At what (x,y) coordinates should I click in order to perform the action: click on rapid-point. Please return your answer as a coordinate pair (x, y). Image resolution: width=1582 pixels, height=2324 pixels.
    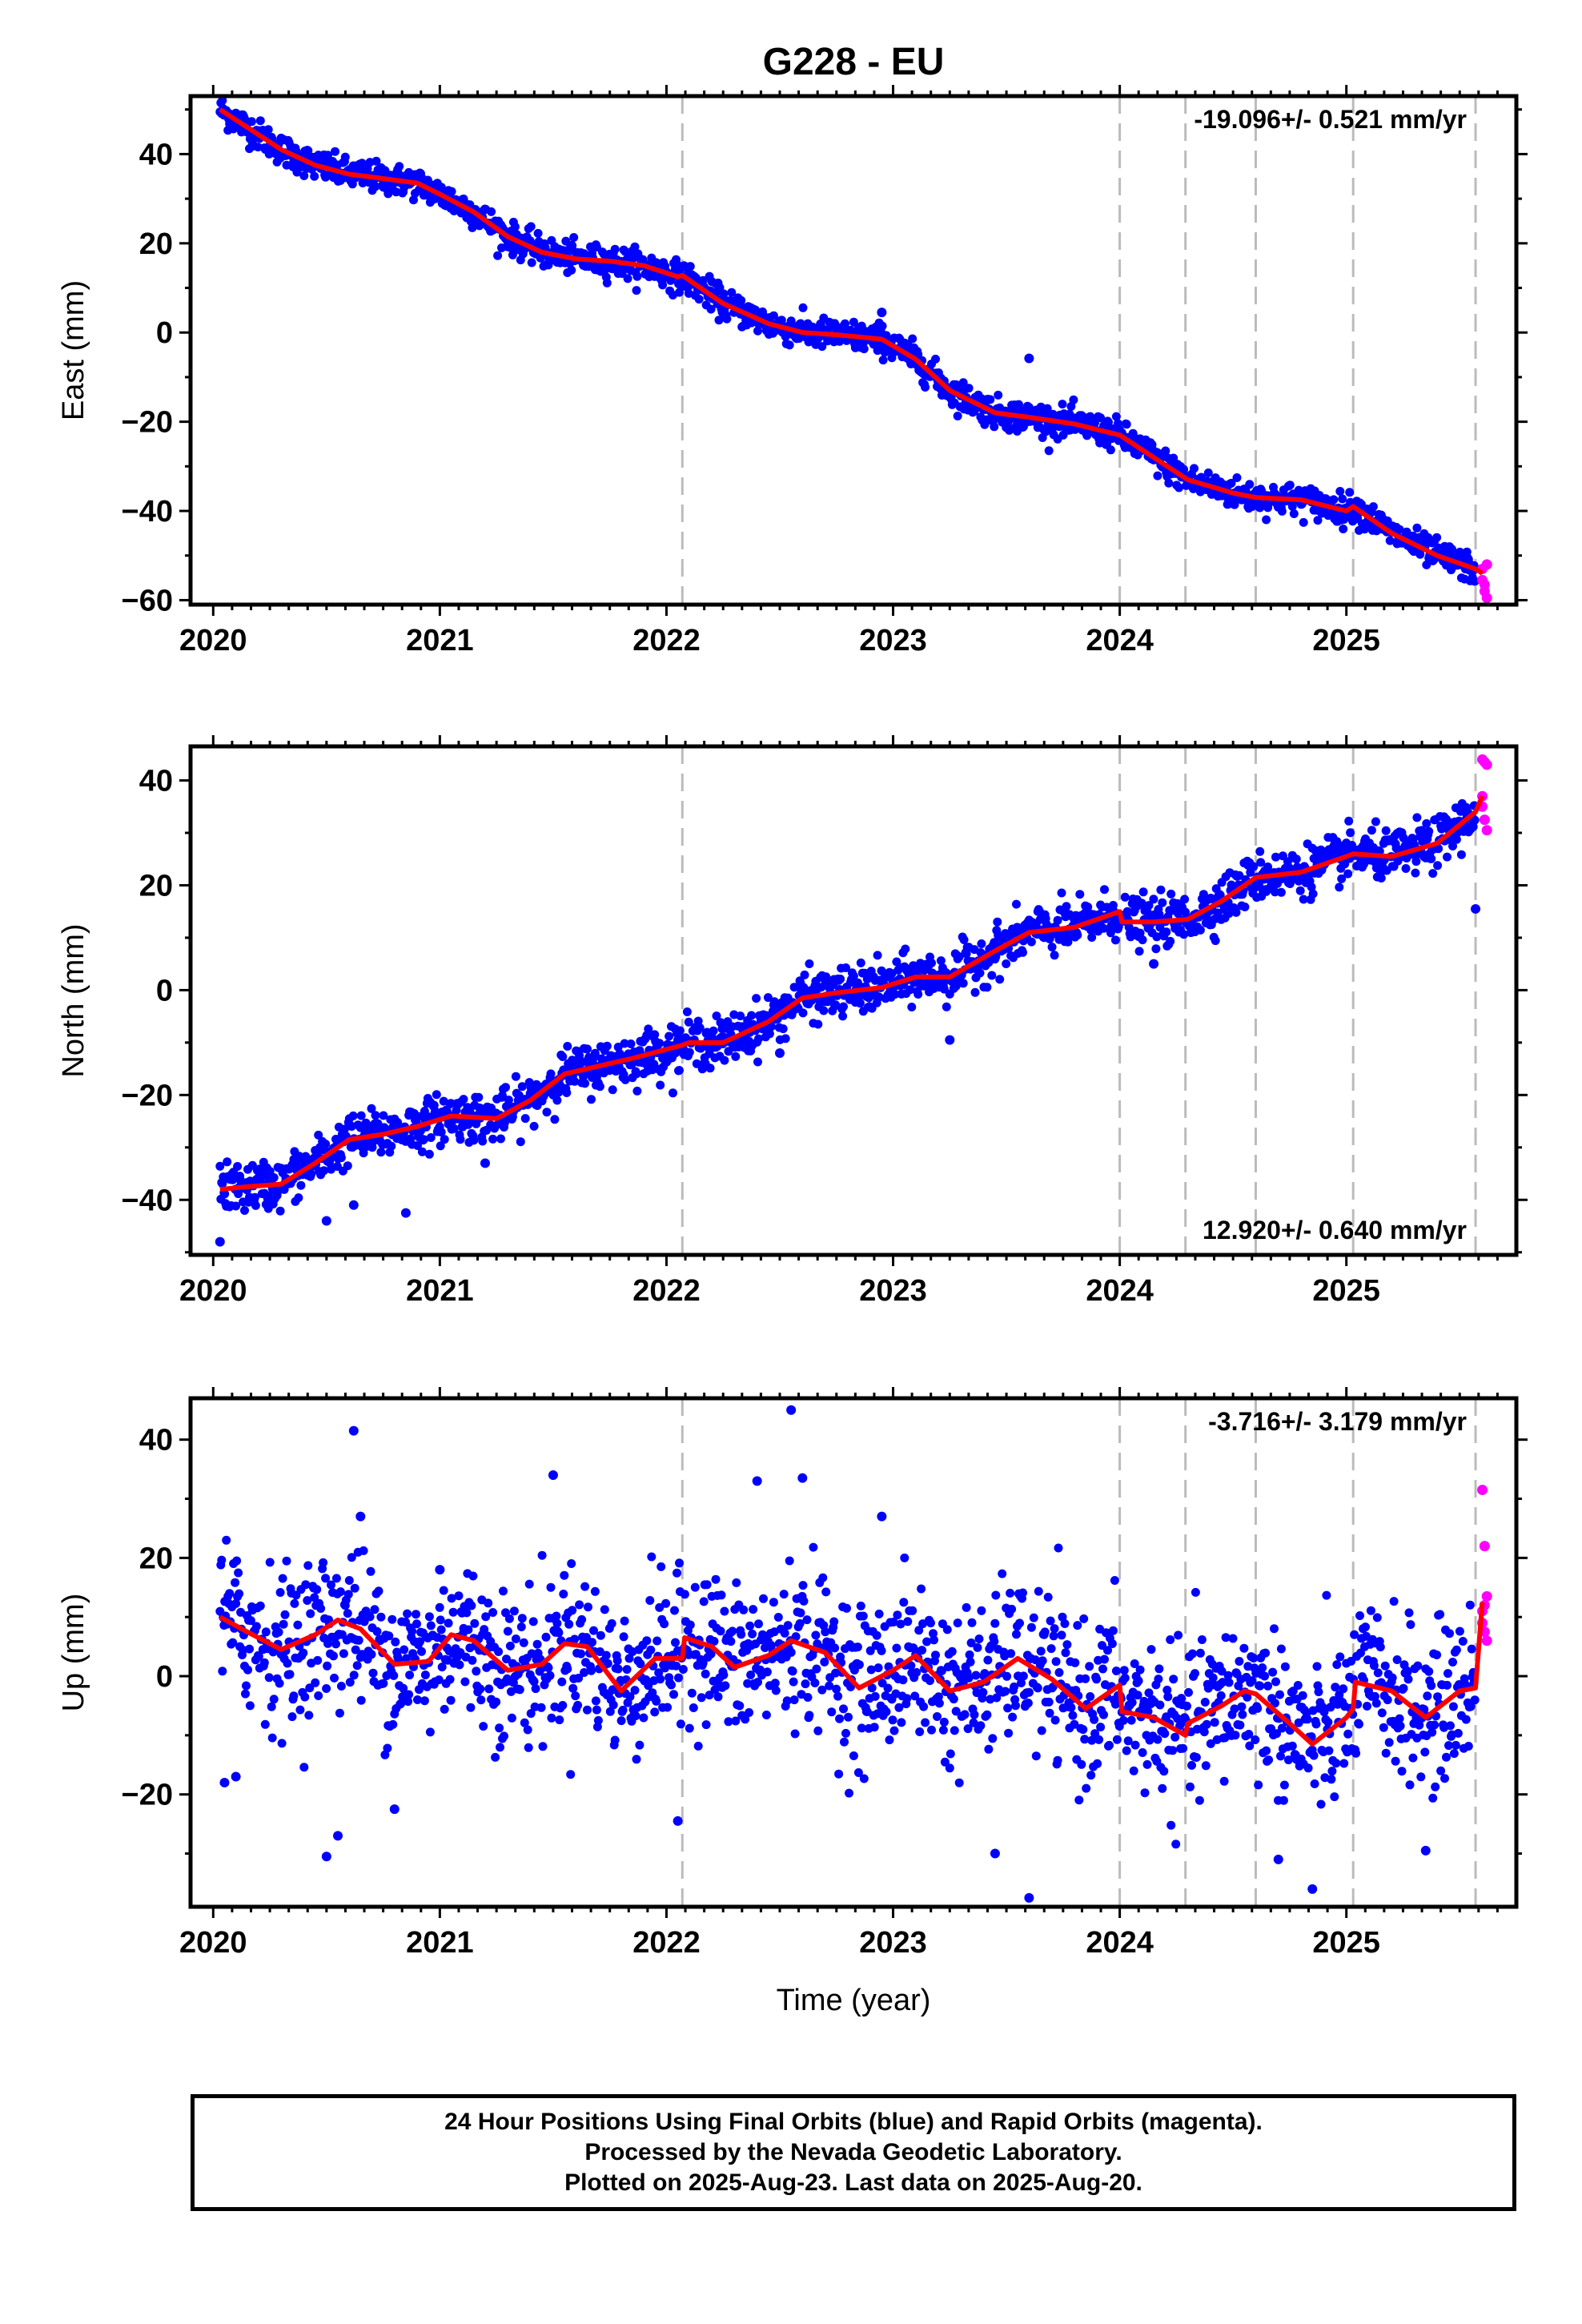
    Looking at the image, I should click on (1485, 584).